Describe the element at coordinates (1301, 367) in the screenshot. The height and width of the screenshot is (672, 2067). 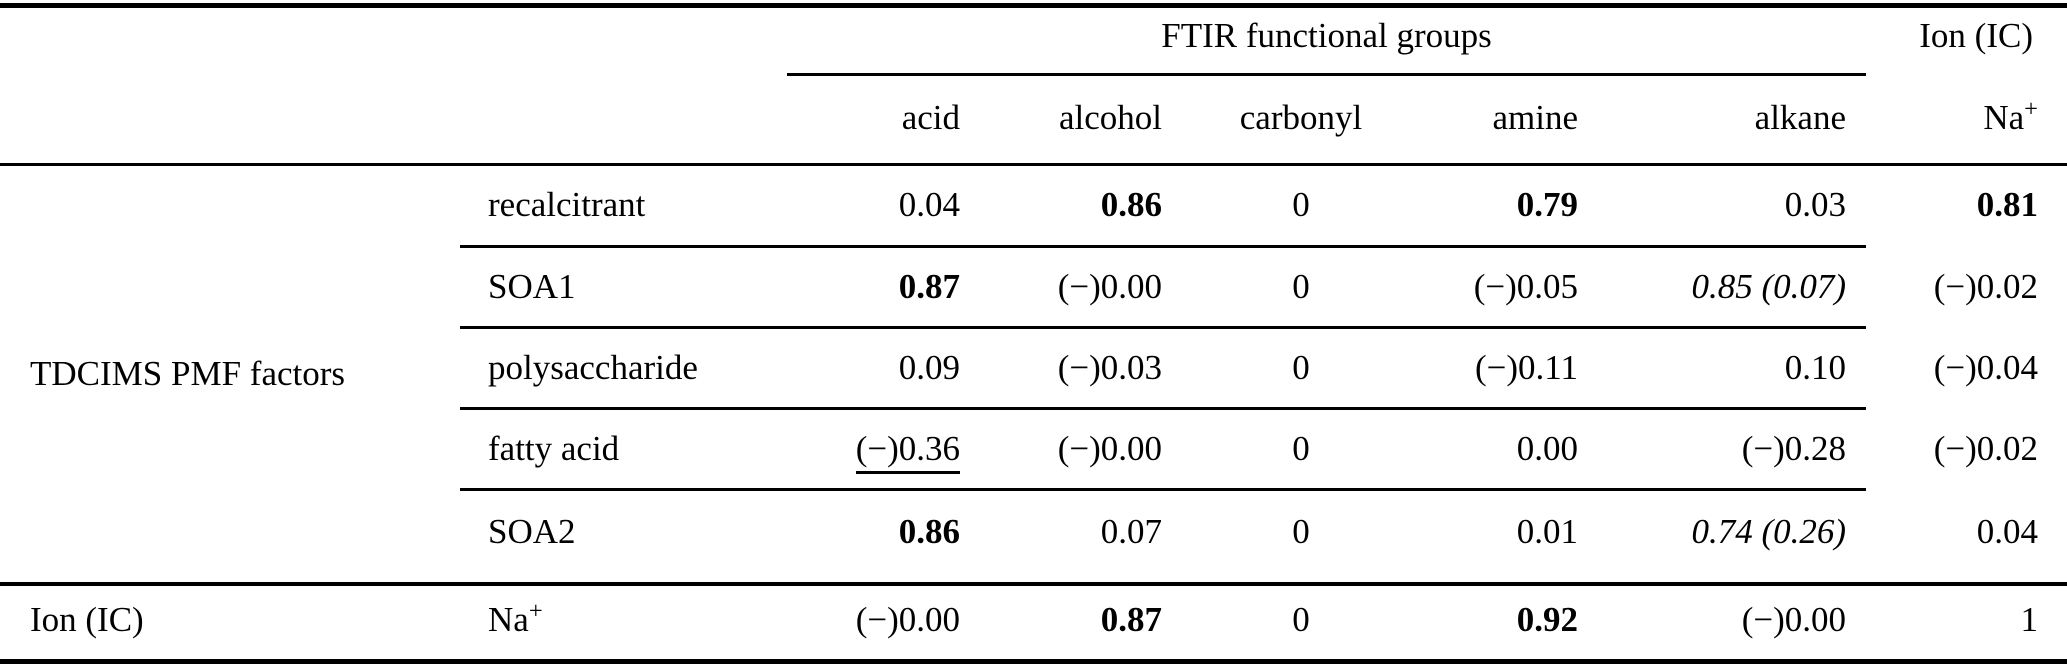
I see `cell-polysaccharide-carbonyl: 0` at that location.